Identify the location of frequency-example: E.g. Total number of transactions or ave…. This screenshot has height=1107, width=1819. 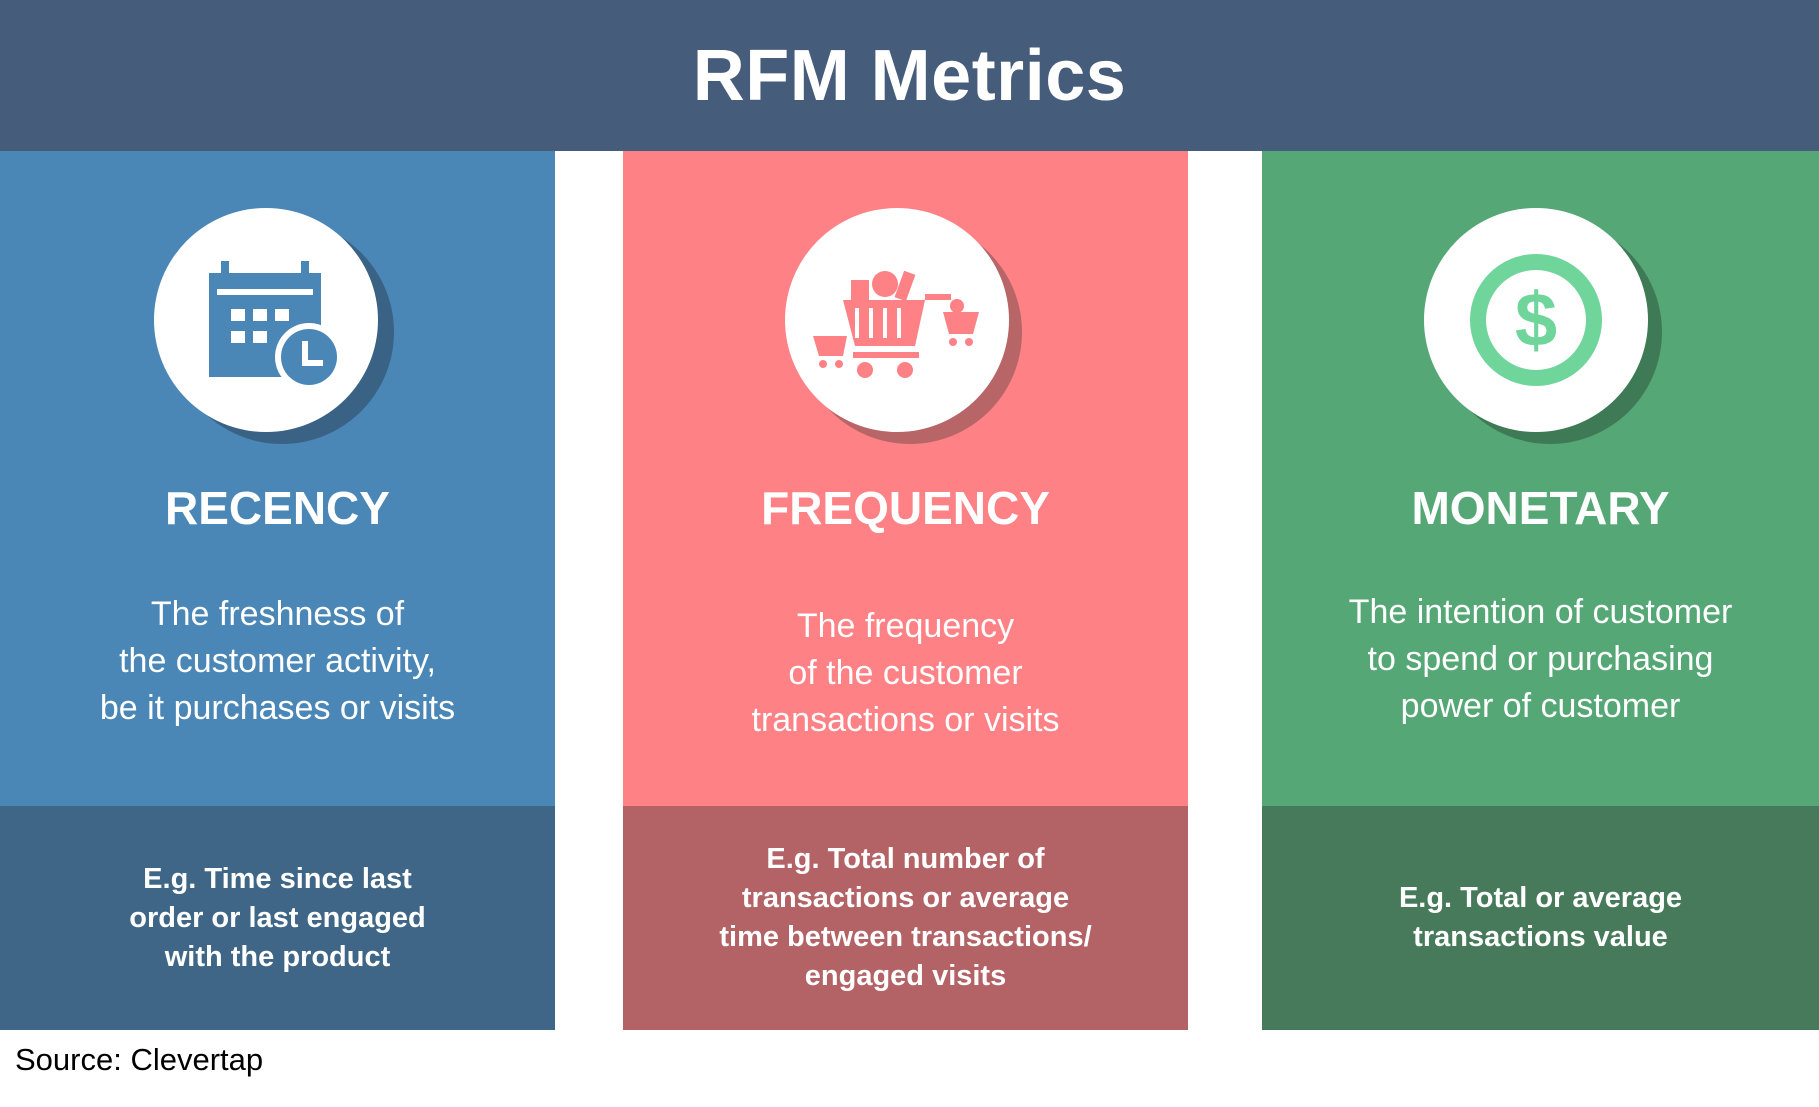
(905, 918).